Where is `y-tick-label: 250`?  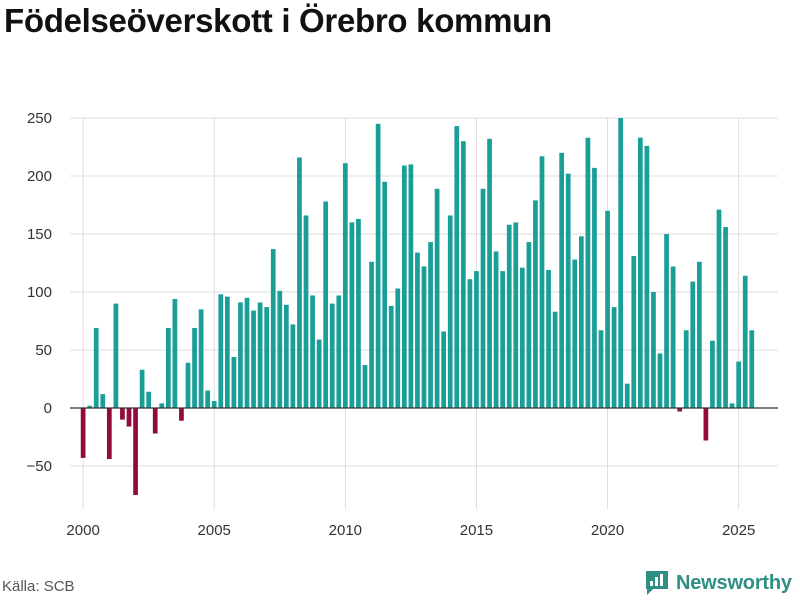
y-tick-label: 250 is located at coordinates (39, 118).